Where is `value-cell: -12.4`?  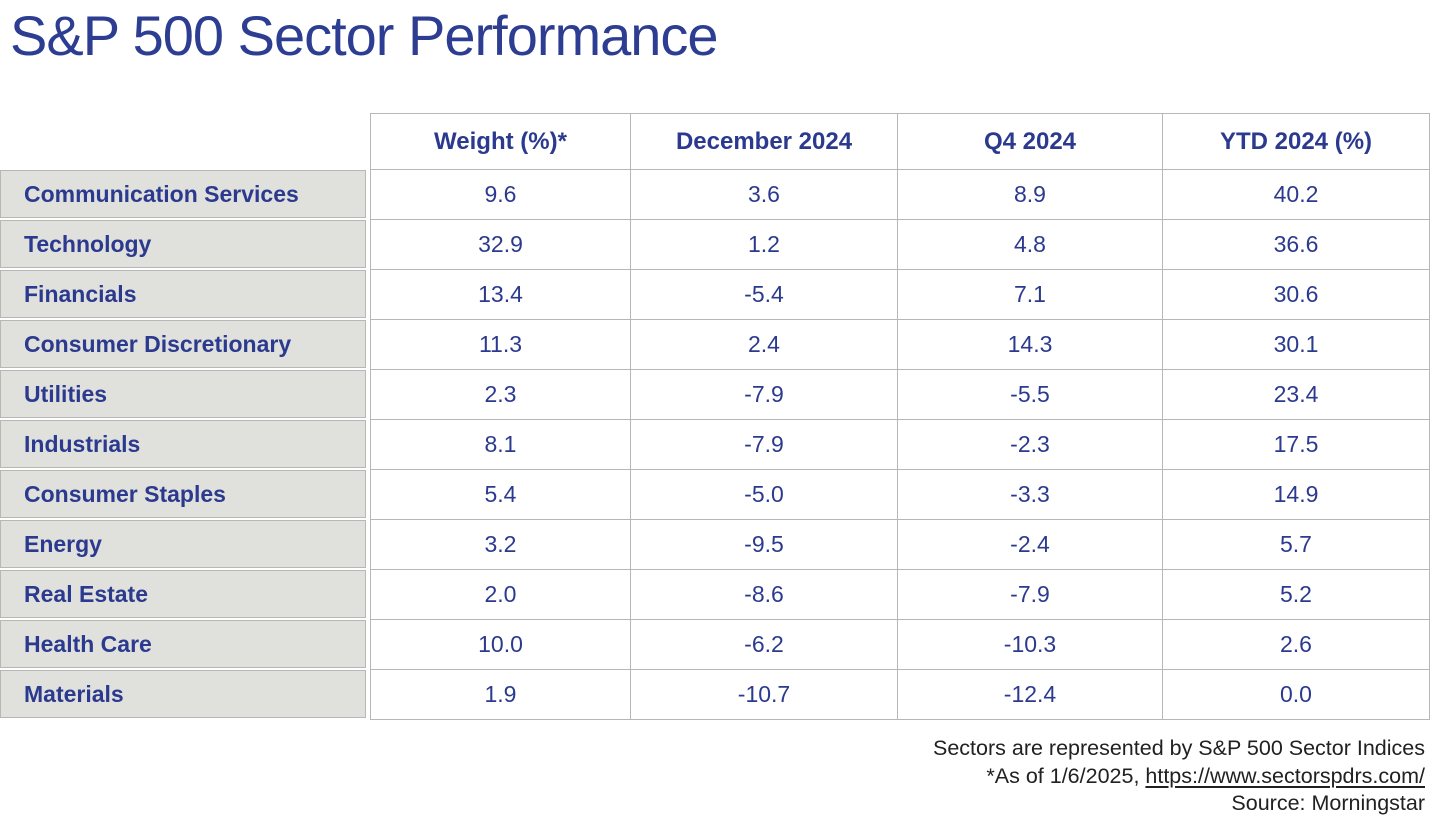 value-cell: -12.4 is located at coordinates (1029, 695).